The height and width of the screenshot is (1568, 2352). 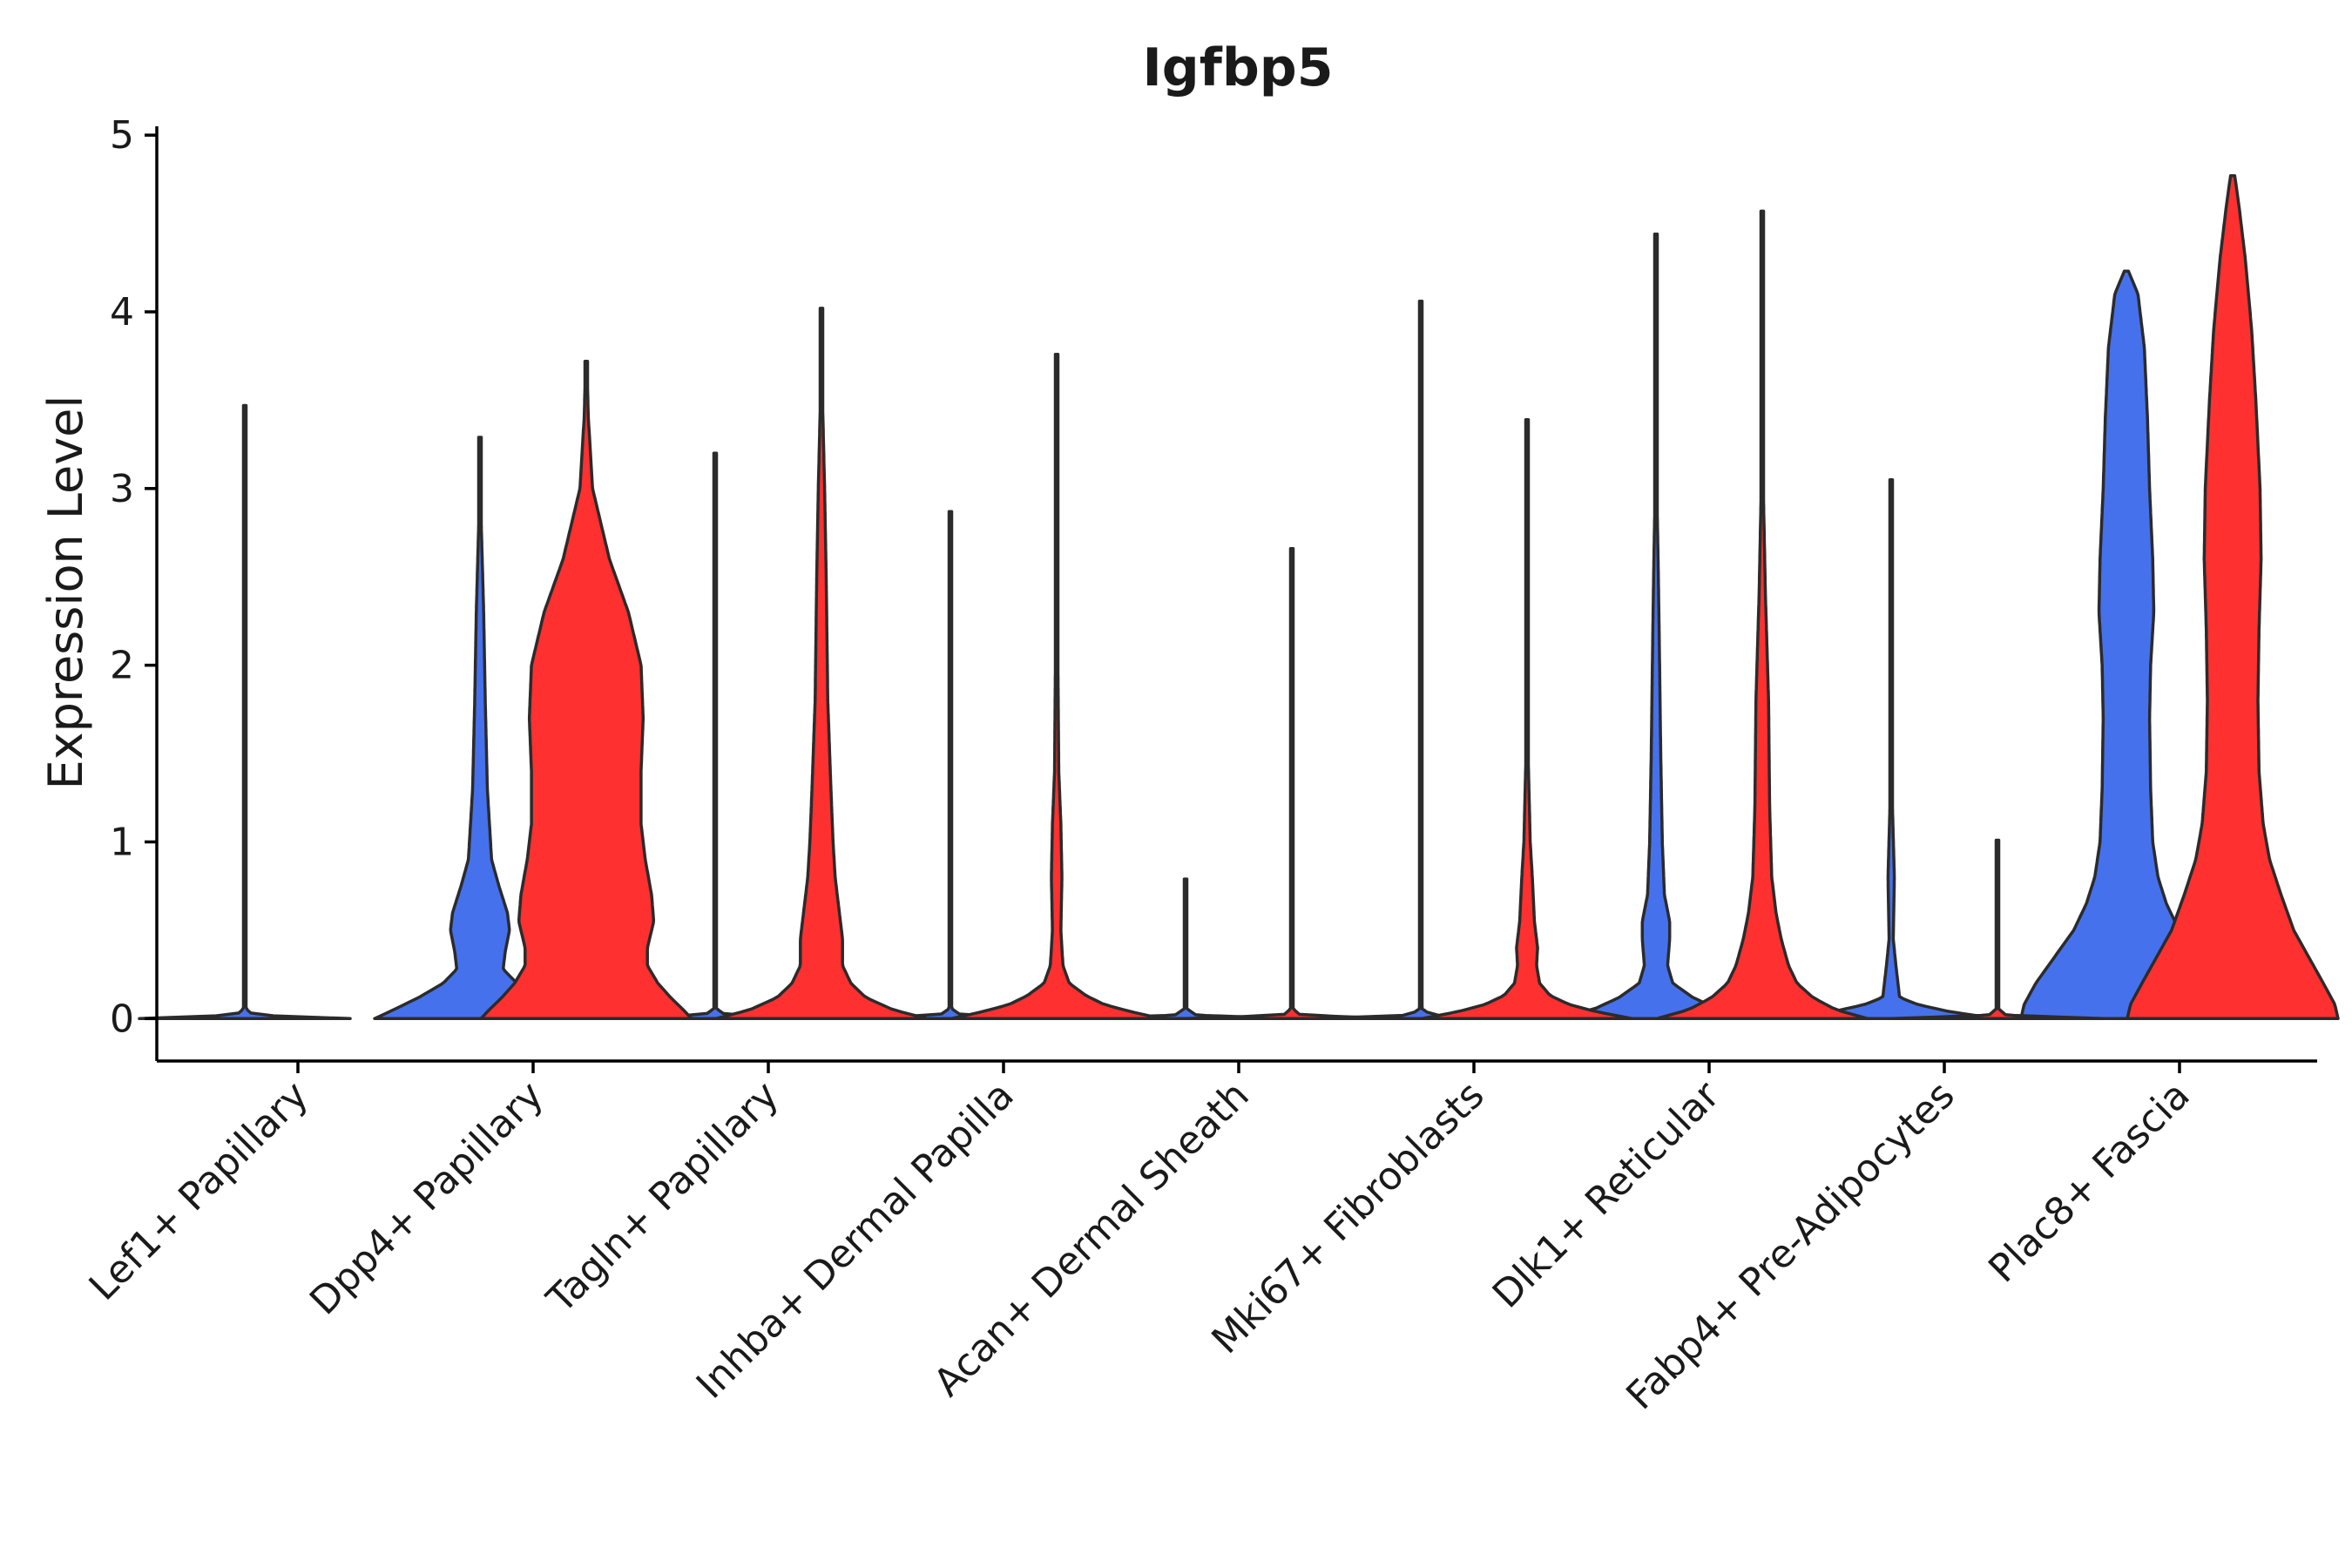 What do you see at coordinates (199, 1191) in the screenshot?
I see `x-tick-label: Lef1+ Papillary` at bounding box center [199, 1191].